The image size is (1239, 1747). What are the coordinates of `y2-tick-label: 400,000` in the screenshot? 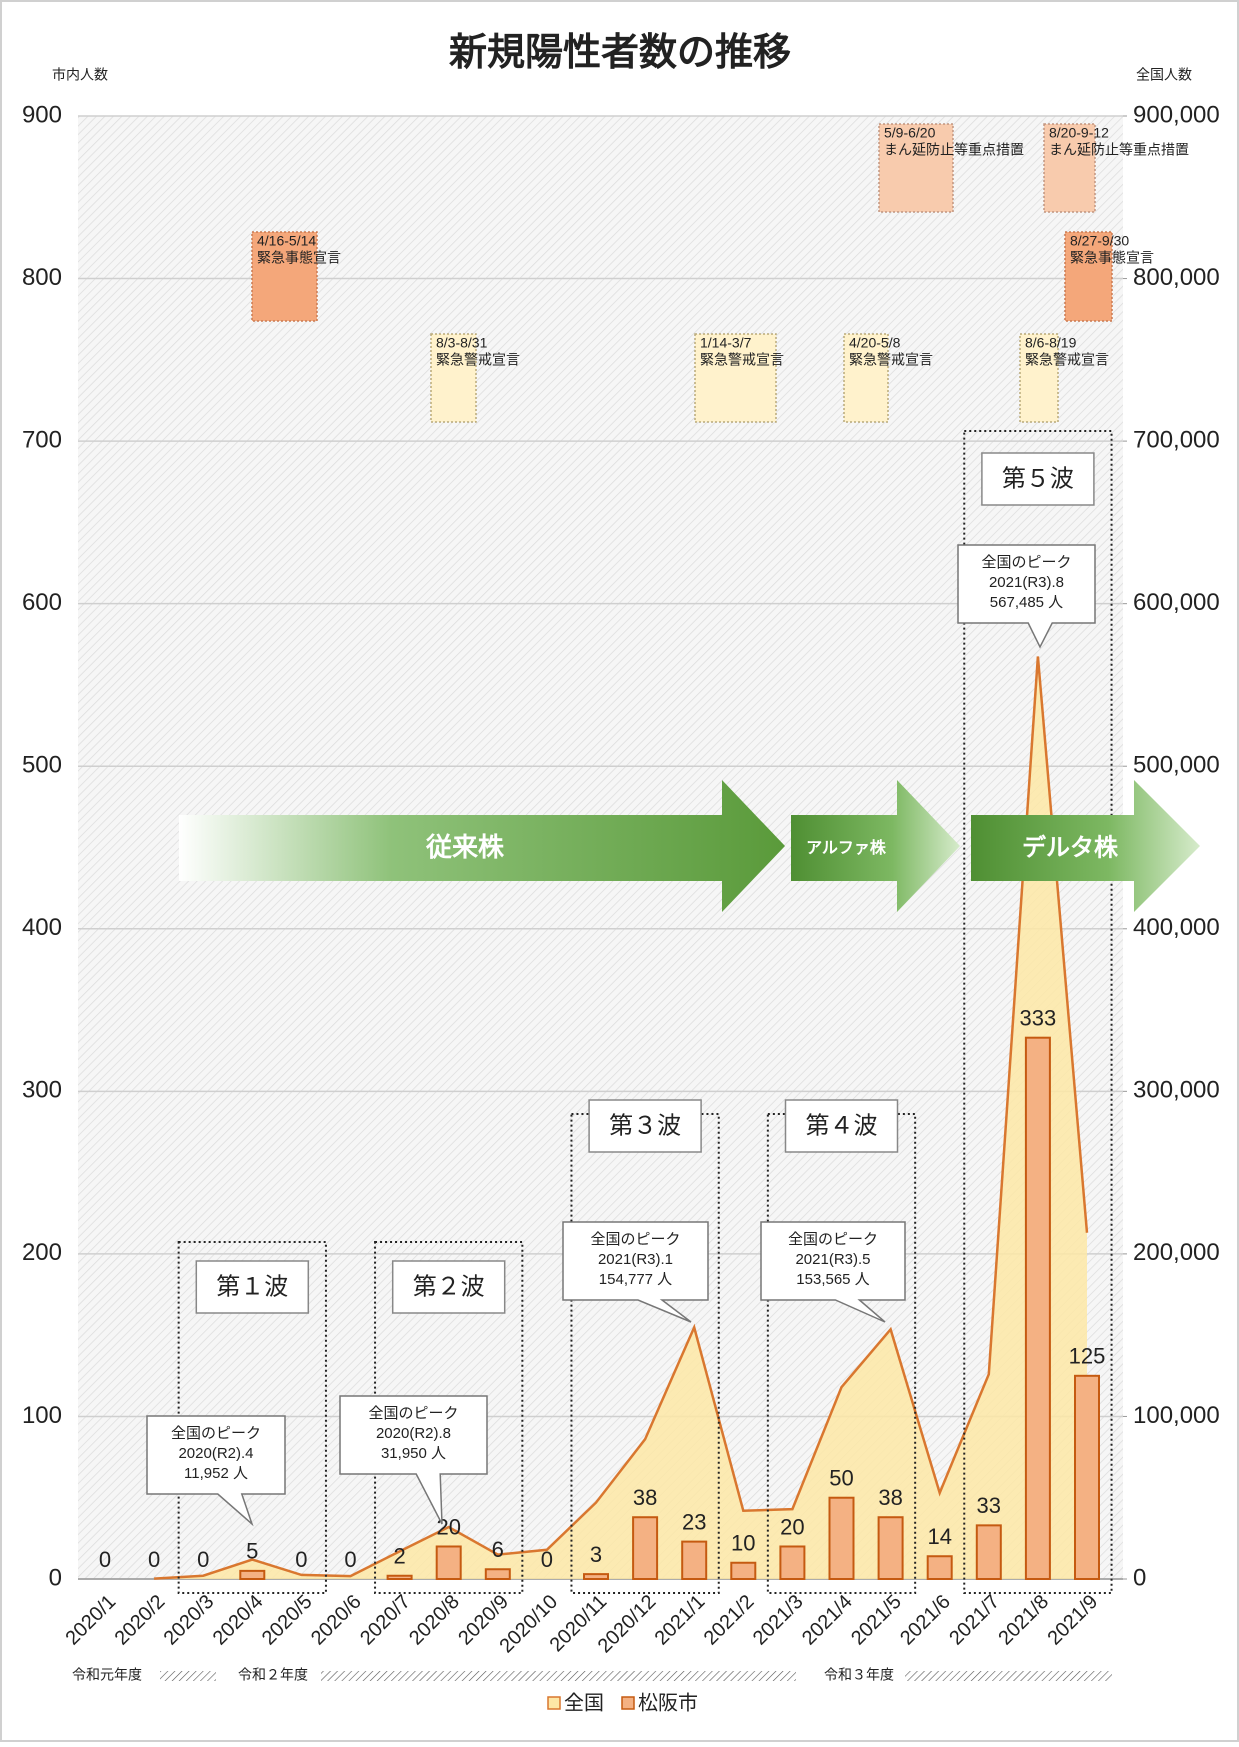 It's located at (1176, 927).